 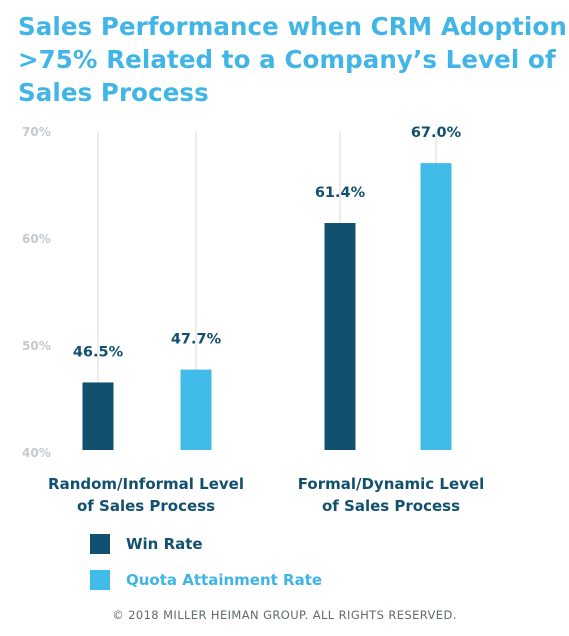 What do you see at coordinates (100, 544) in the screenshot?
I see `legend-swatch-win-rate` at bounding box center [100, 544].